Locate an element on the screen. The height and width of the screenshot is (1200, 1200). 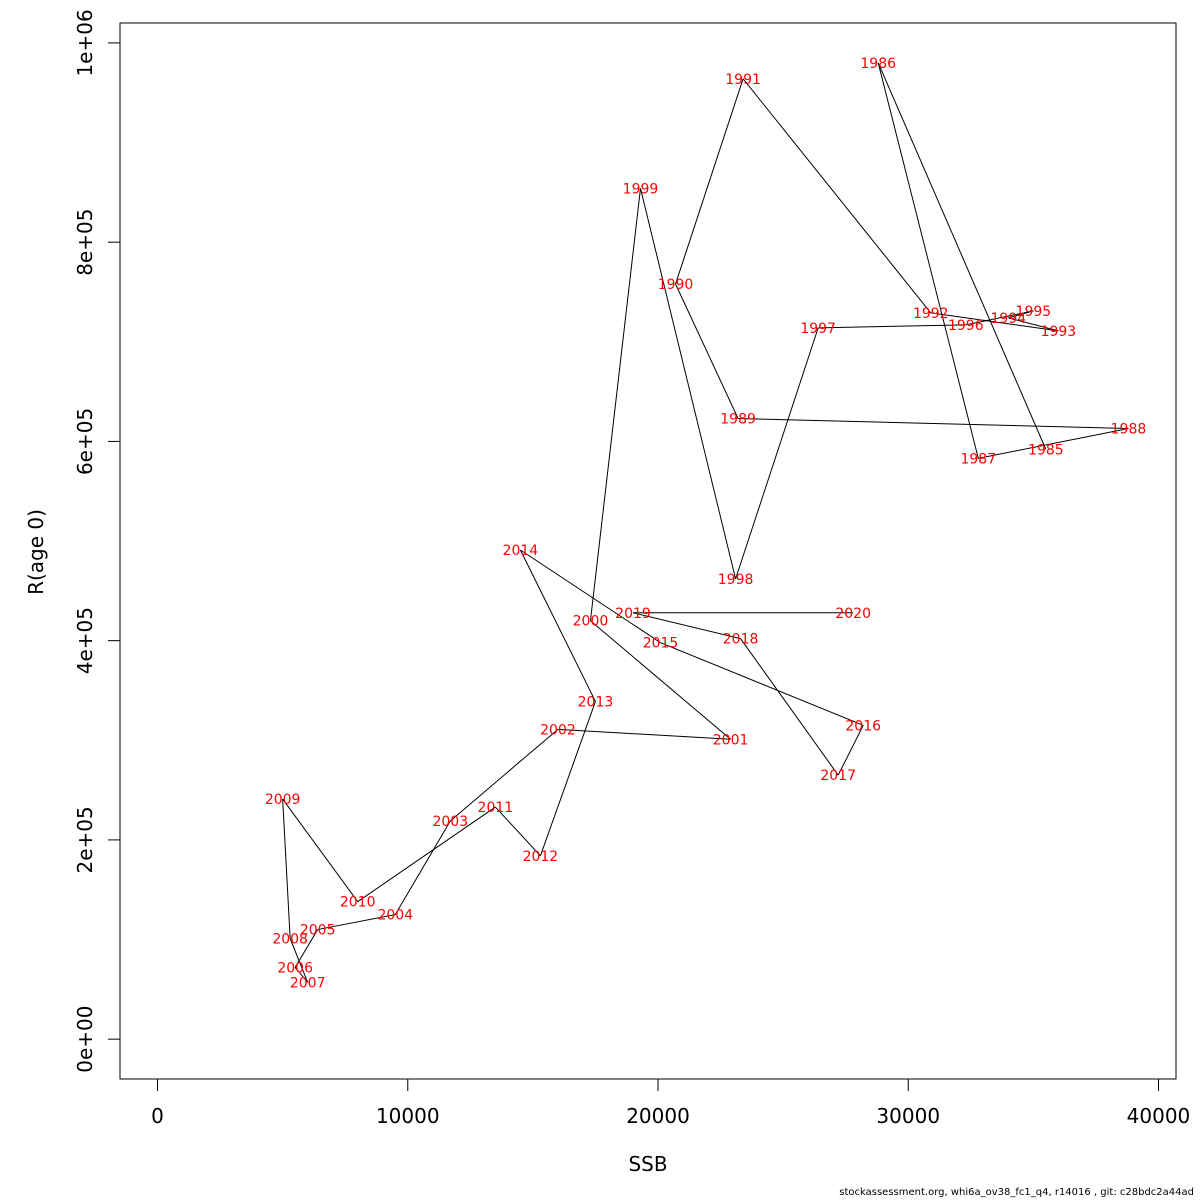
x-tick-label: 40000 is located at coordinates (1159, 1116).